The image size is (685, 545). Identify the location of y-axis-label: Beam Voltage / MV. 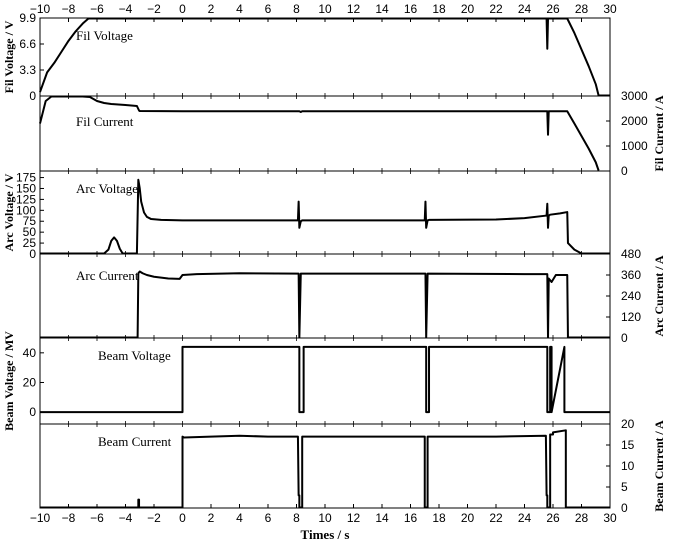
(9, 381).